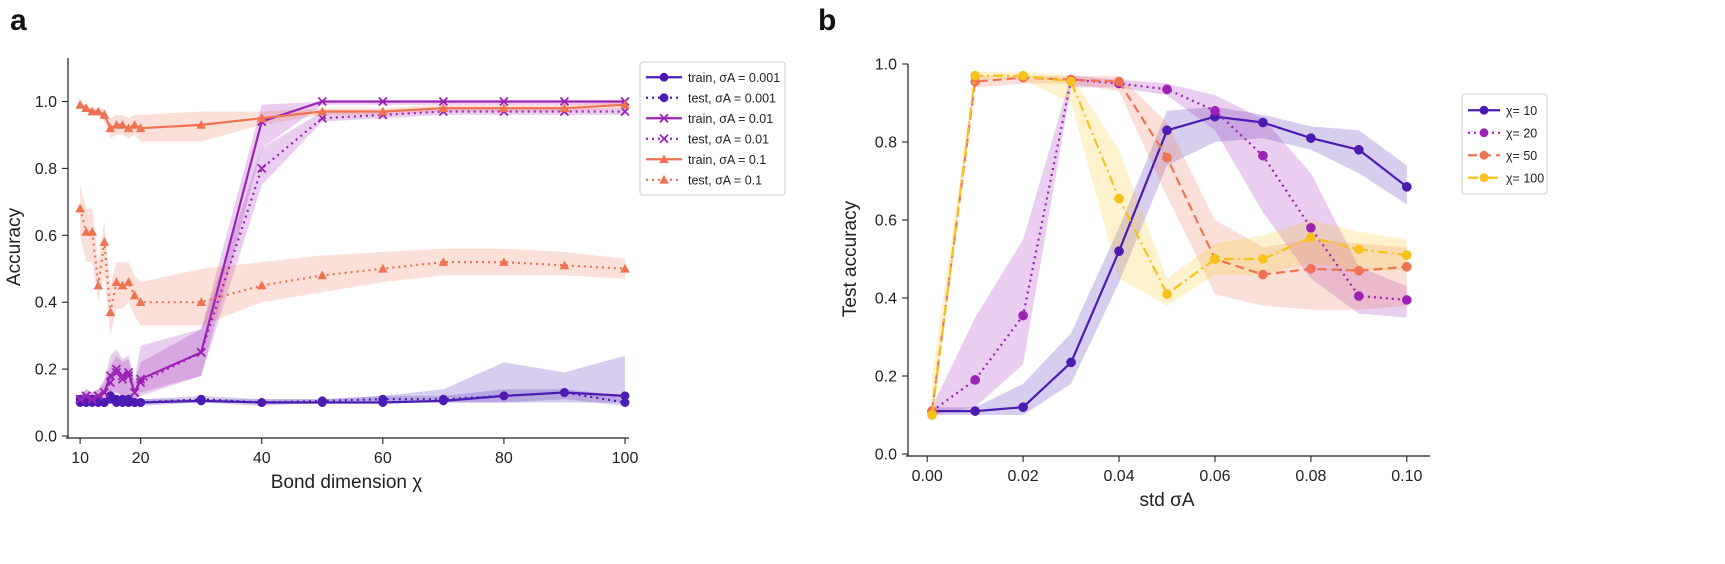 The image size is (1725, 564). What do you see at coordinates (732, 98) in the screenshot?
I see `legend-label-a-1: test, σA = 0.001` at bounding box center [732, 98].